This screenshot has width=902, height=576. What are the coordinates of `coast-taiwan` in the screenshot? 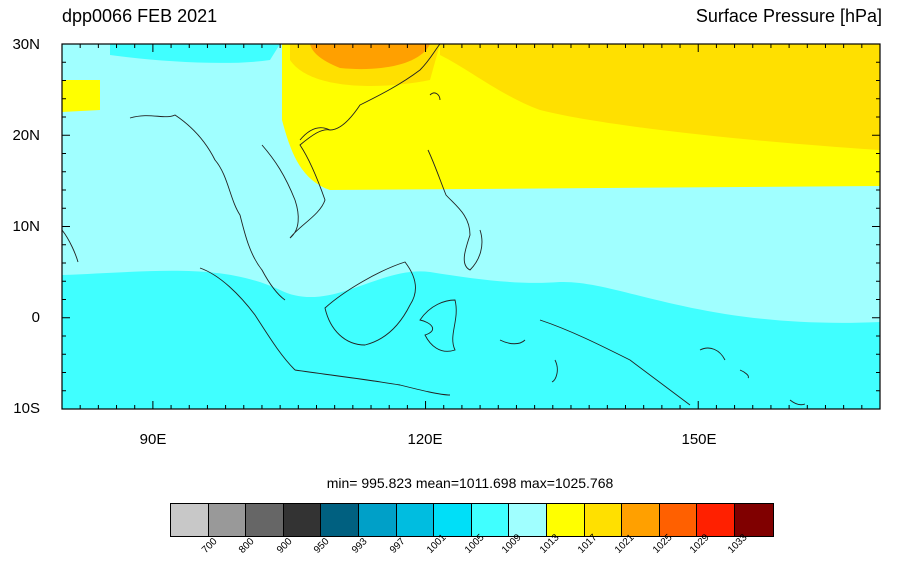 It's located at (435, 96).